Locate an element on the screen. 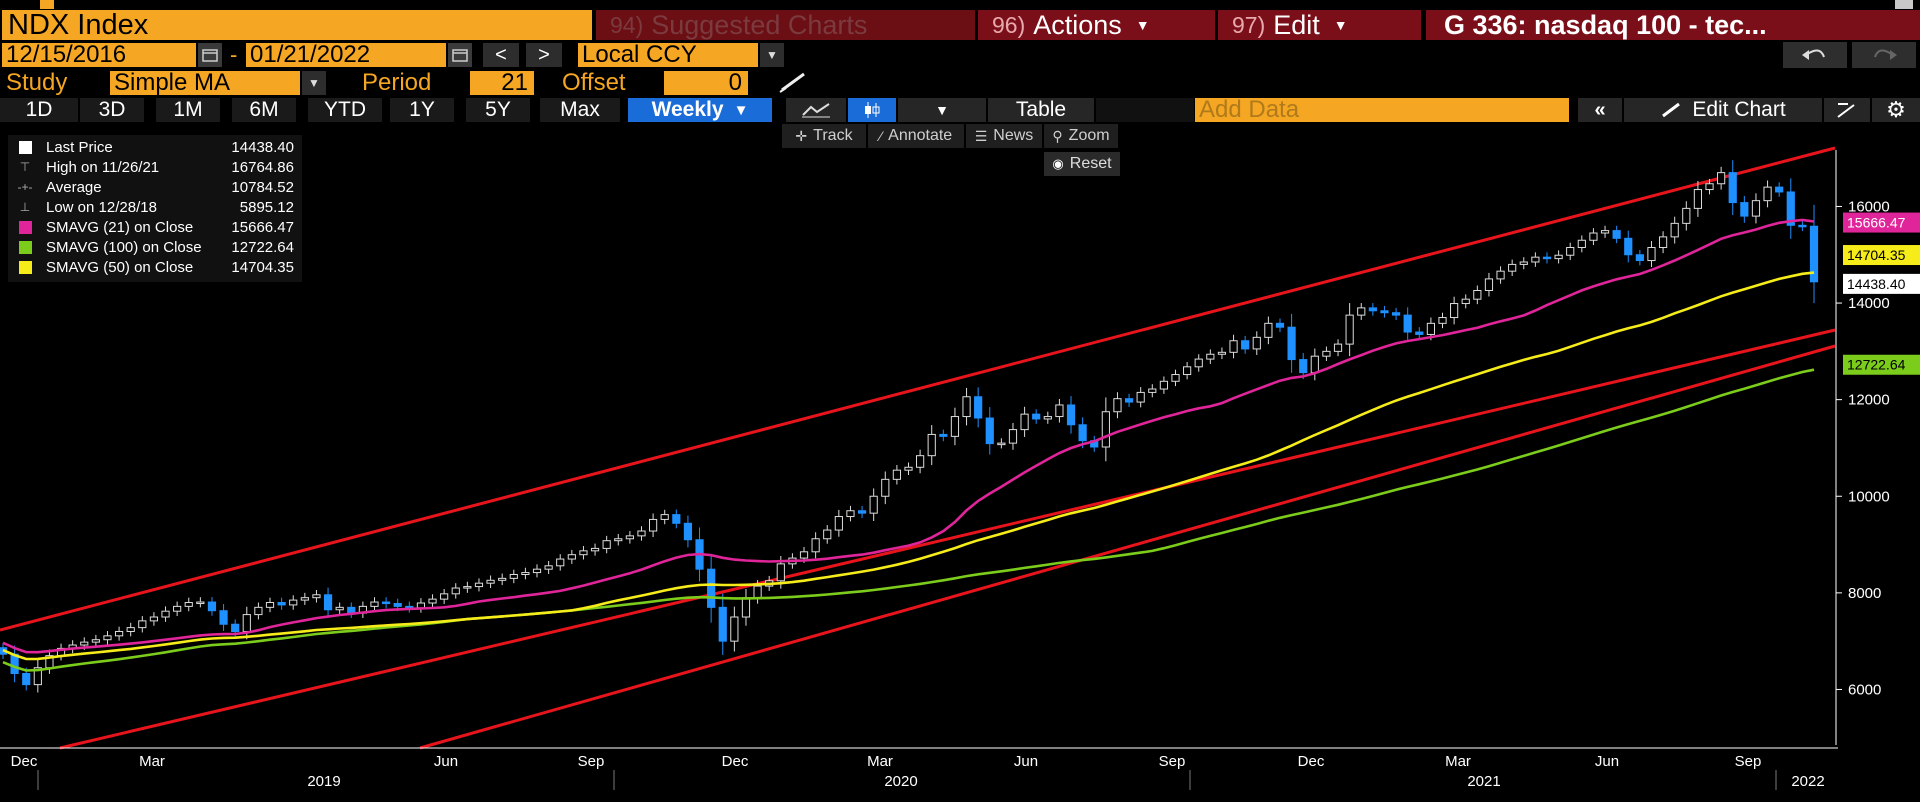 The width and height of the screenshot is (1920, 802). edit-menu: 97) Edit ▼ is located at coordinates (1319, 25).